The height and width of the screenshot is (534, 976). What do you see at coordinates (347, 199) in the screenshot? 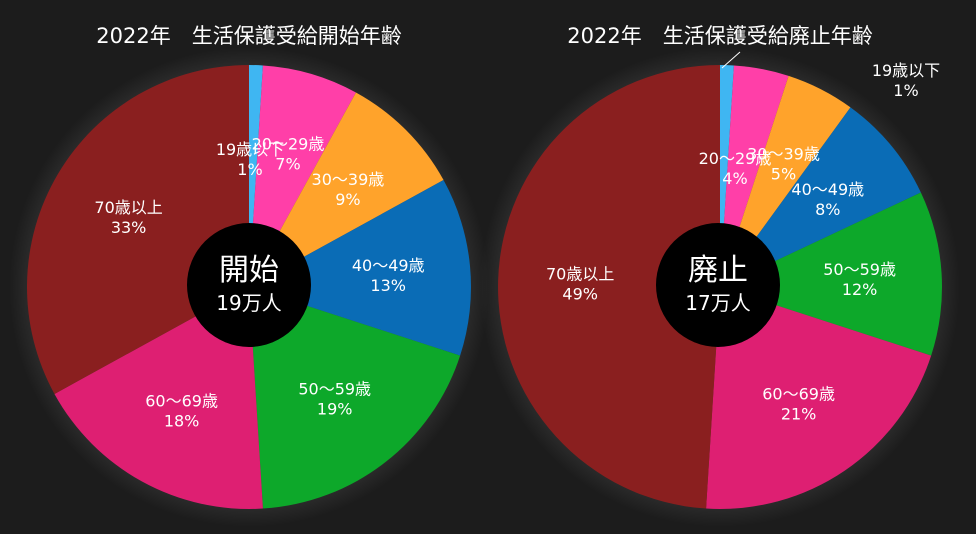
I see `slice-value-label: 9%` at bounding box center [347, 199].